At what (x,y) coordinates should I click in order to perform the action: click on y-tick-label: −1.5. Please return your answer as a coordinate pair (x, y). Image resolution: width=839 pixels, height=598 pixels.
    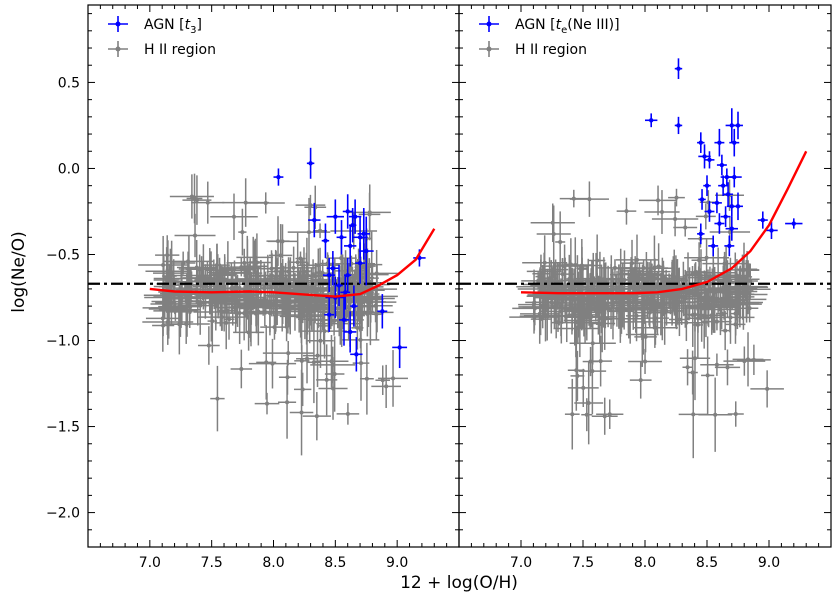
    Looking at the image, I should click on (63, 428).